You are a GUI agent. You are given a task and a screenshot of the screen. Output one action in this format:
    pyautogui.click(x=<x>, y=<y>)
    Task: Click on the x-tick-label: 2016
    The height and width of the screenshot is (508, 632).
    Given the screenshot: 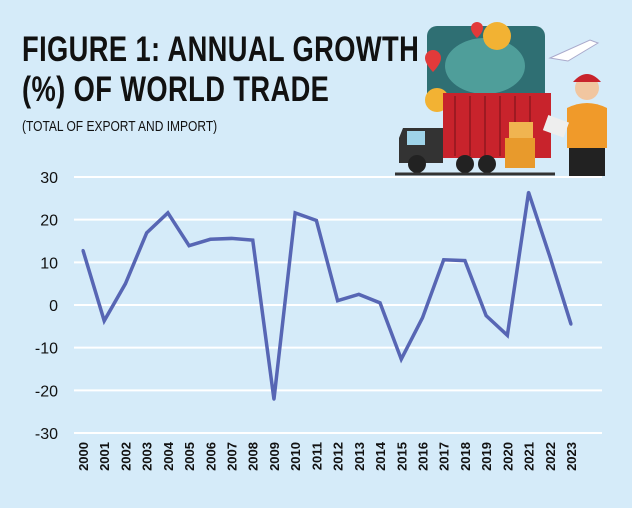 What is the action you would take?
    pyautogui.click(x=422, y=456)
    